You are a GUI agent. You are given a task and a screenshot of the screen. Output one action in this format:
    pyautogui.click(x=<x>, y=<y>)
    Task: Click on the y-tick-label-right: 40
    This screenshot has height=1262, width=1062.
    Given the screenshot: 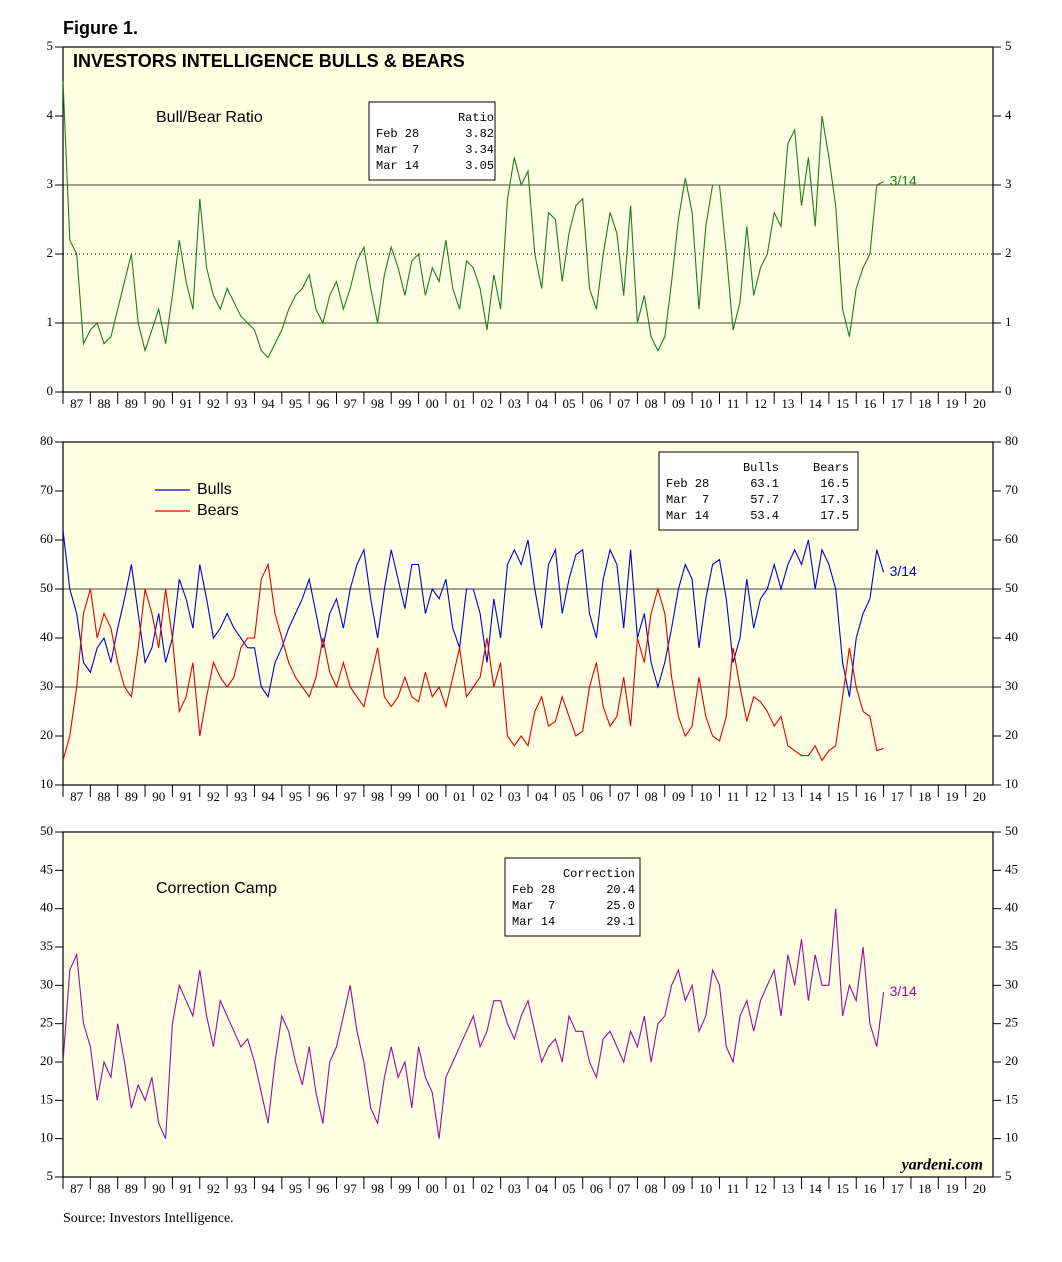 What is the action you would take?
    pyautogui.click(x=1011, y=907)
    